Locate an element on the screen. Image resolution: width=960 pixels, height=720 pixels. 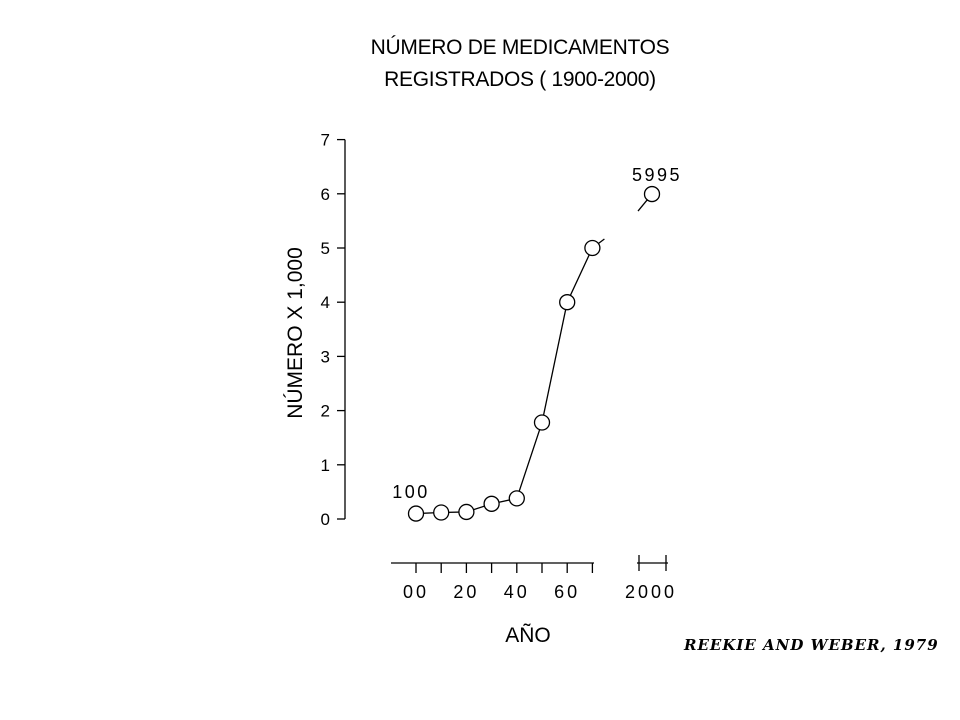
y-tick-label: 0 is located at coordinates (325, 519).